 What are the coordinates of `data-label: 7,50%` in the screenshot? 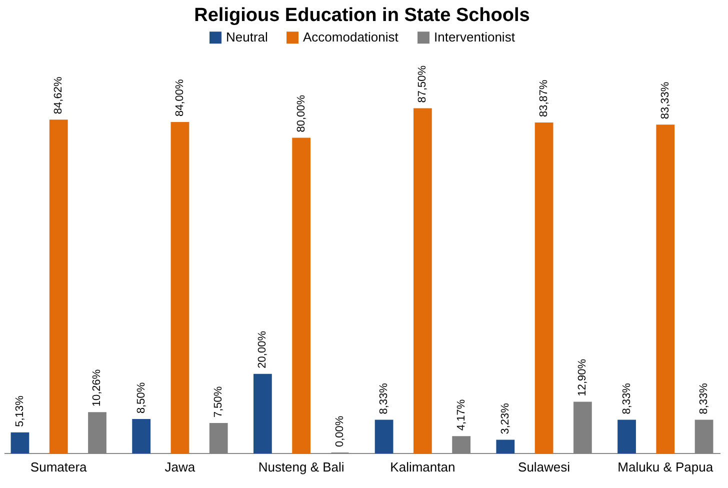 It's located at (218, 402).